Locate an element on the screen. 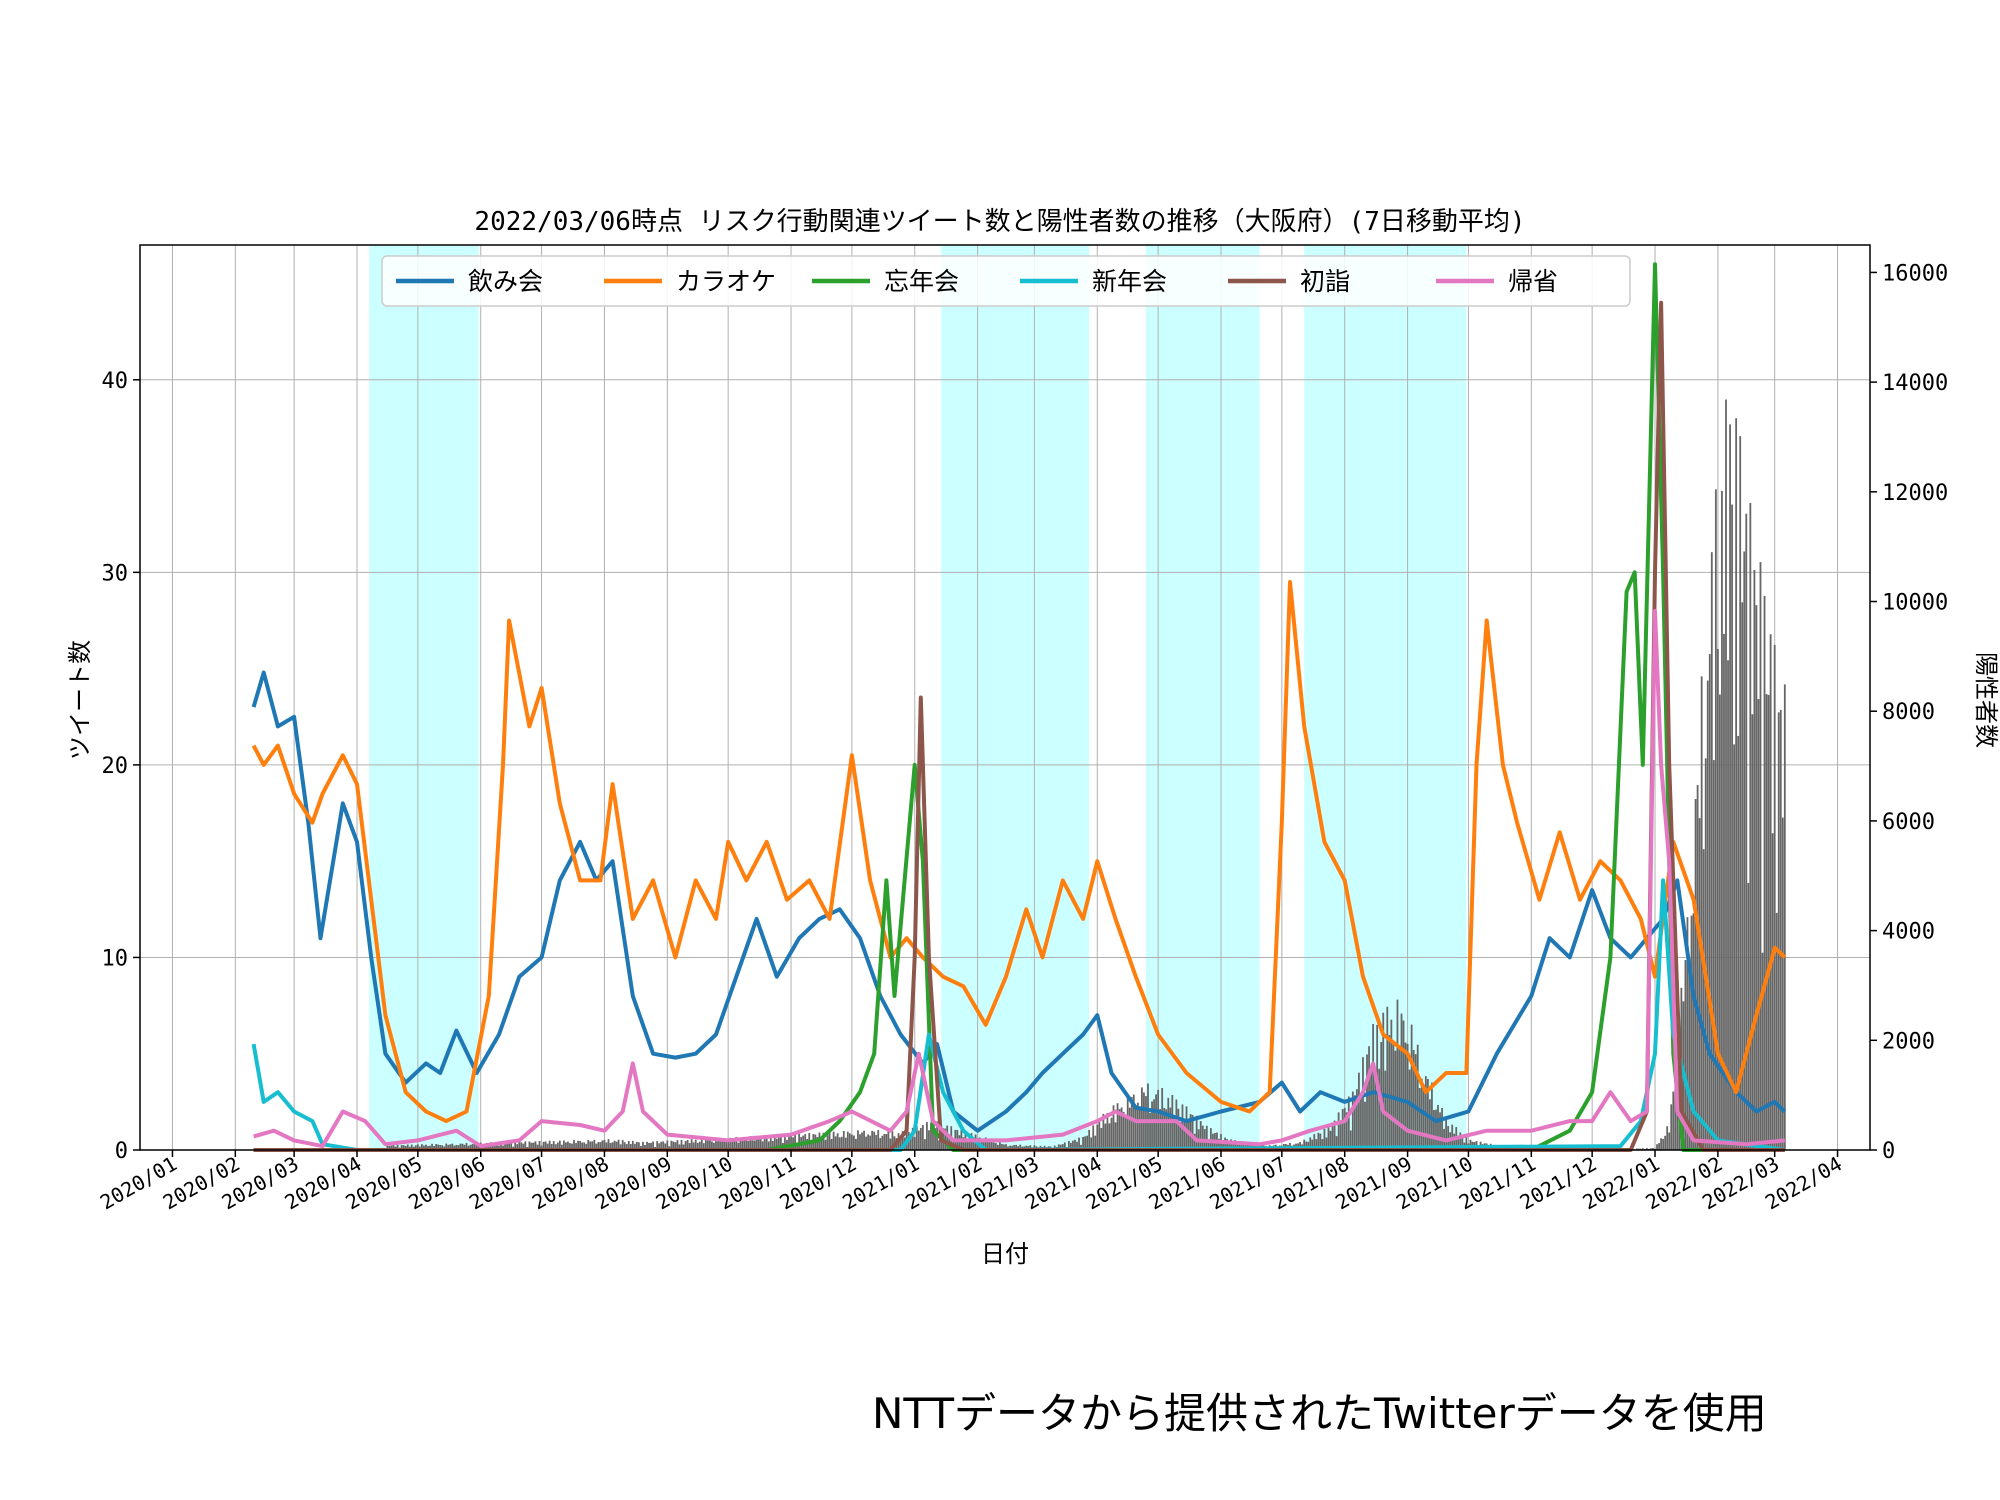 The image size is (2000, 1500). y-tick-label-1: 10 is located at coordinates (115, 958).